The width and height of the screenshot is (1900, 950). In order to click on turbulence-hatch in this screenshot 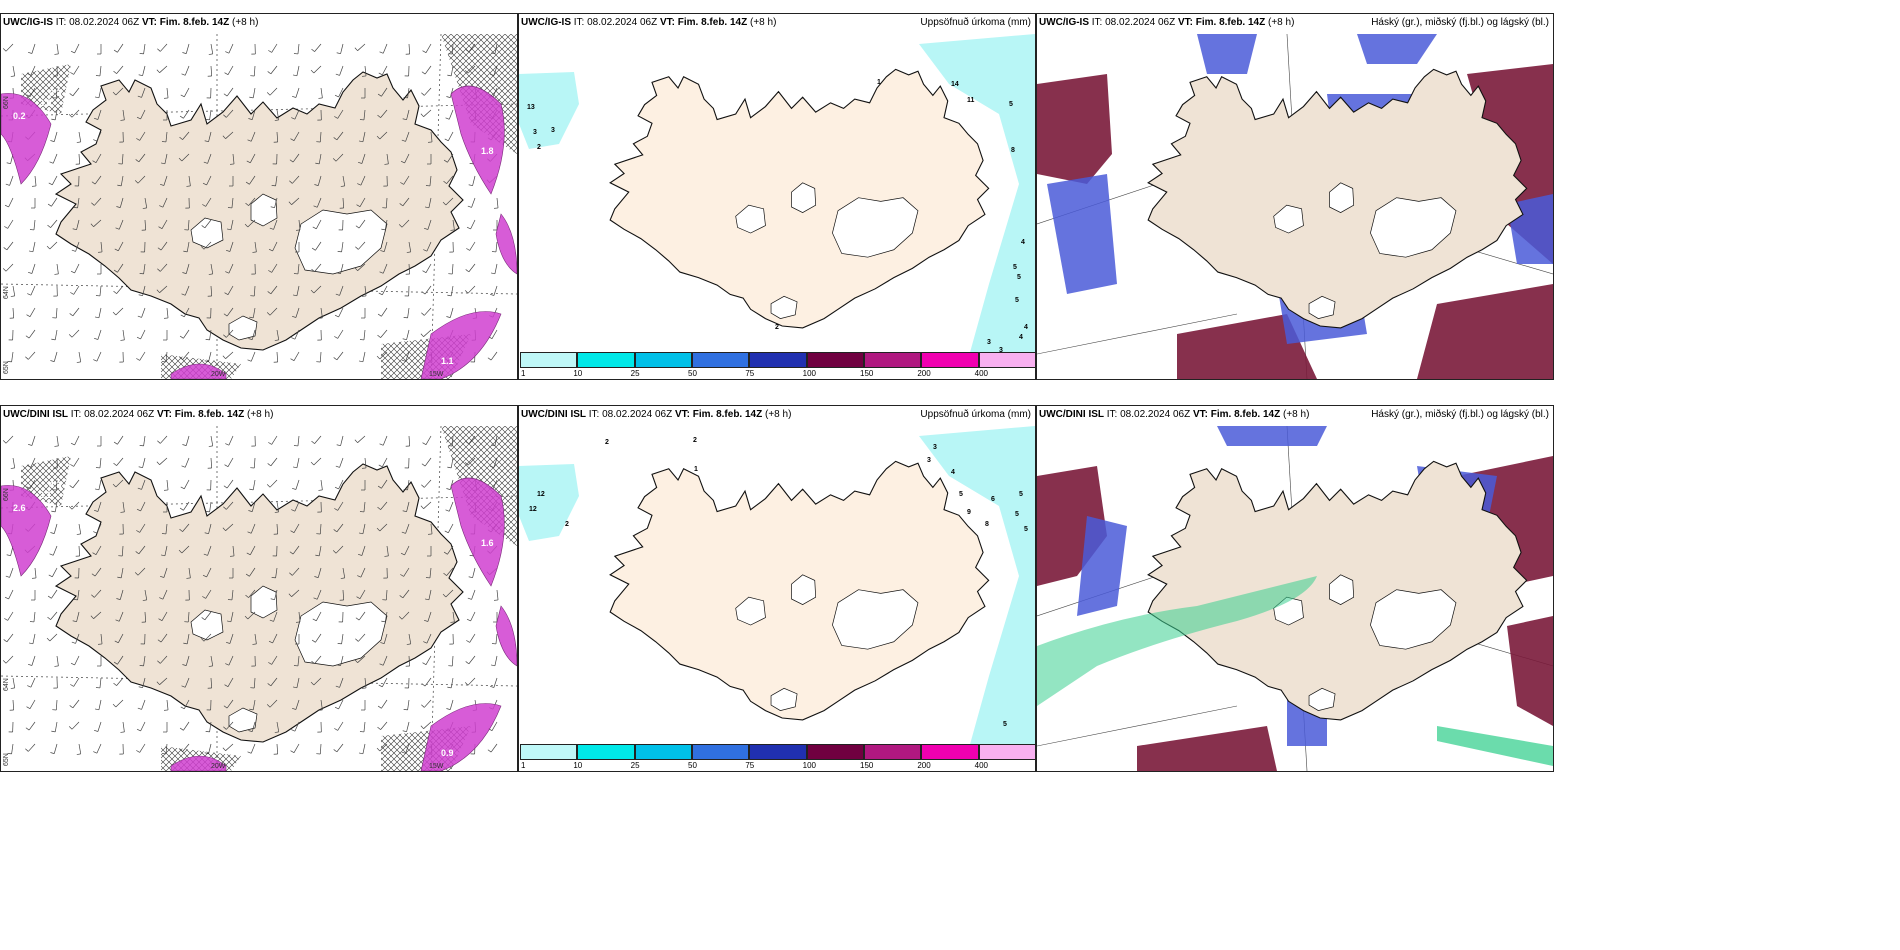, I will do `click(46, 481)`.